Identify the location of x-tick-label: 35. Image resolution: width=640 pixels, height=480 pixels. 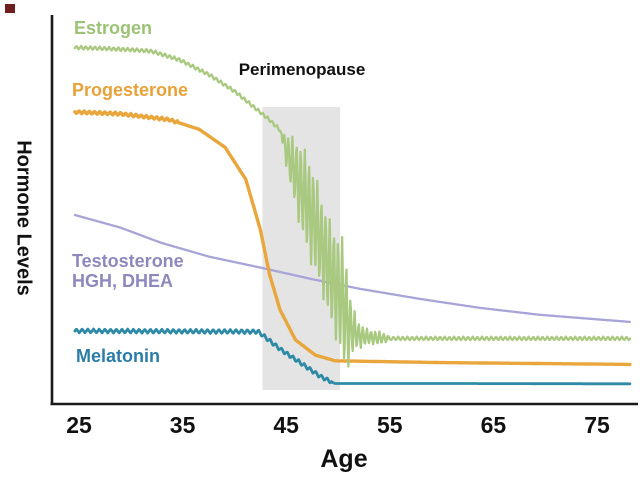
(182, 425).